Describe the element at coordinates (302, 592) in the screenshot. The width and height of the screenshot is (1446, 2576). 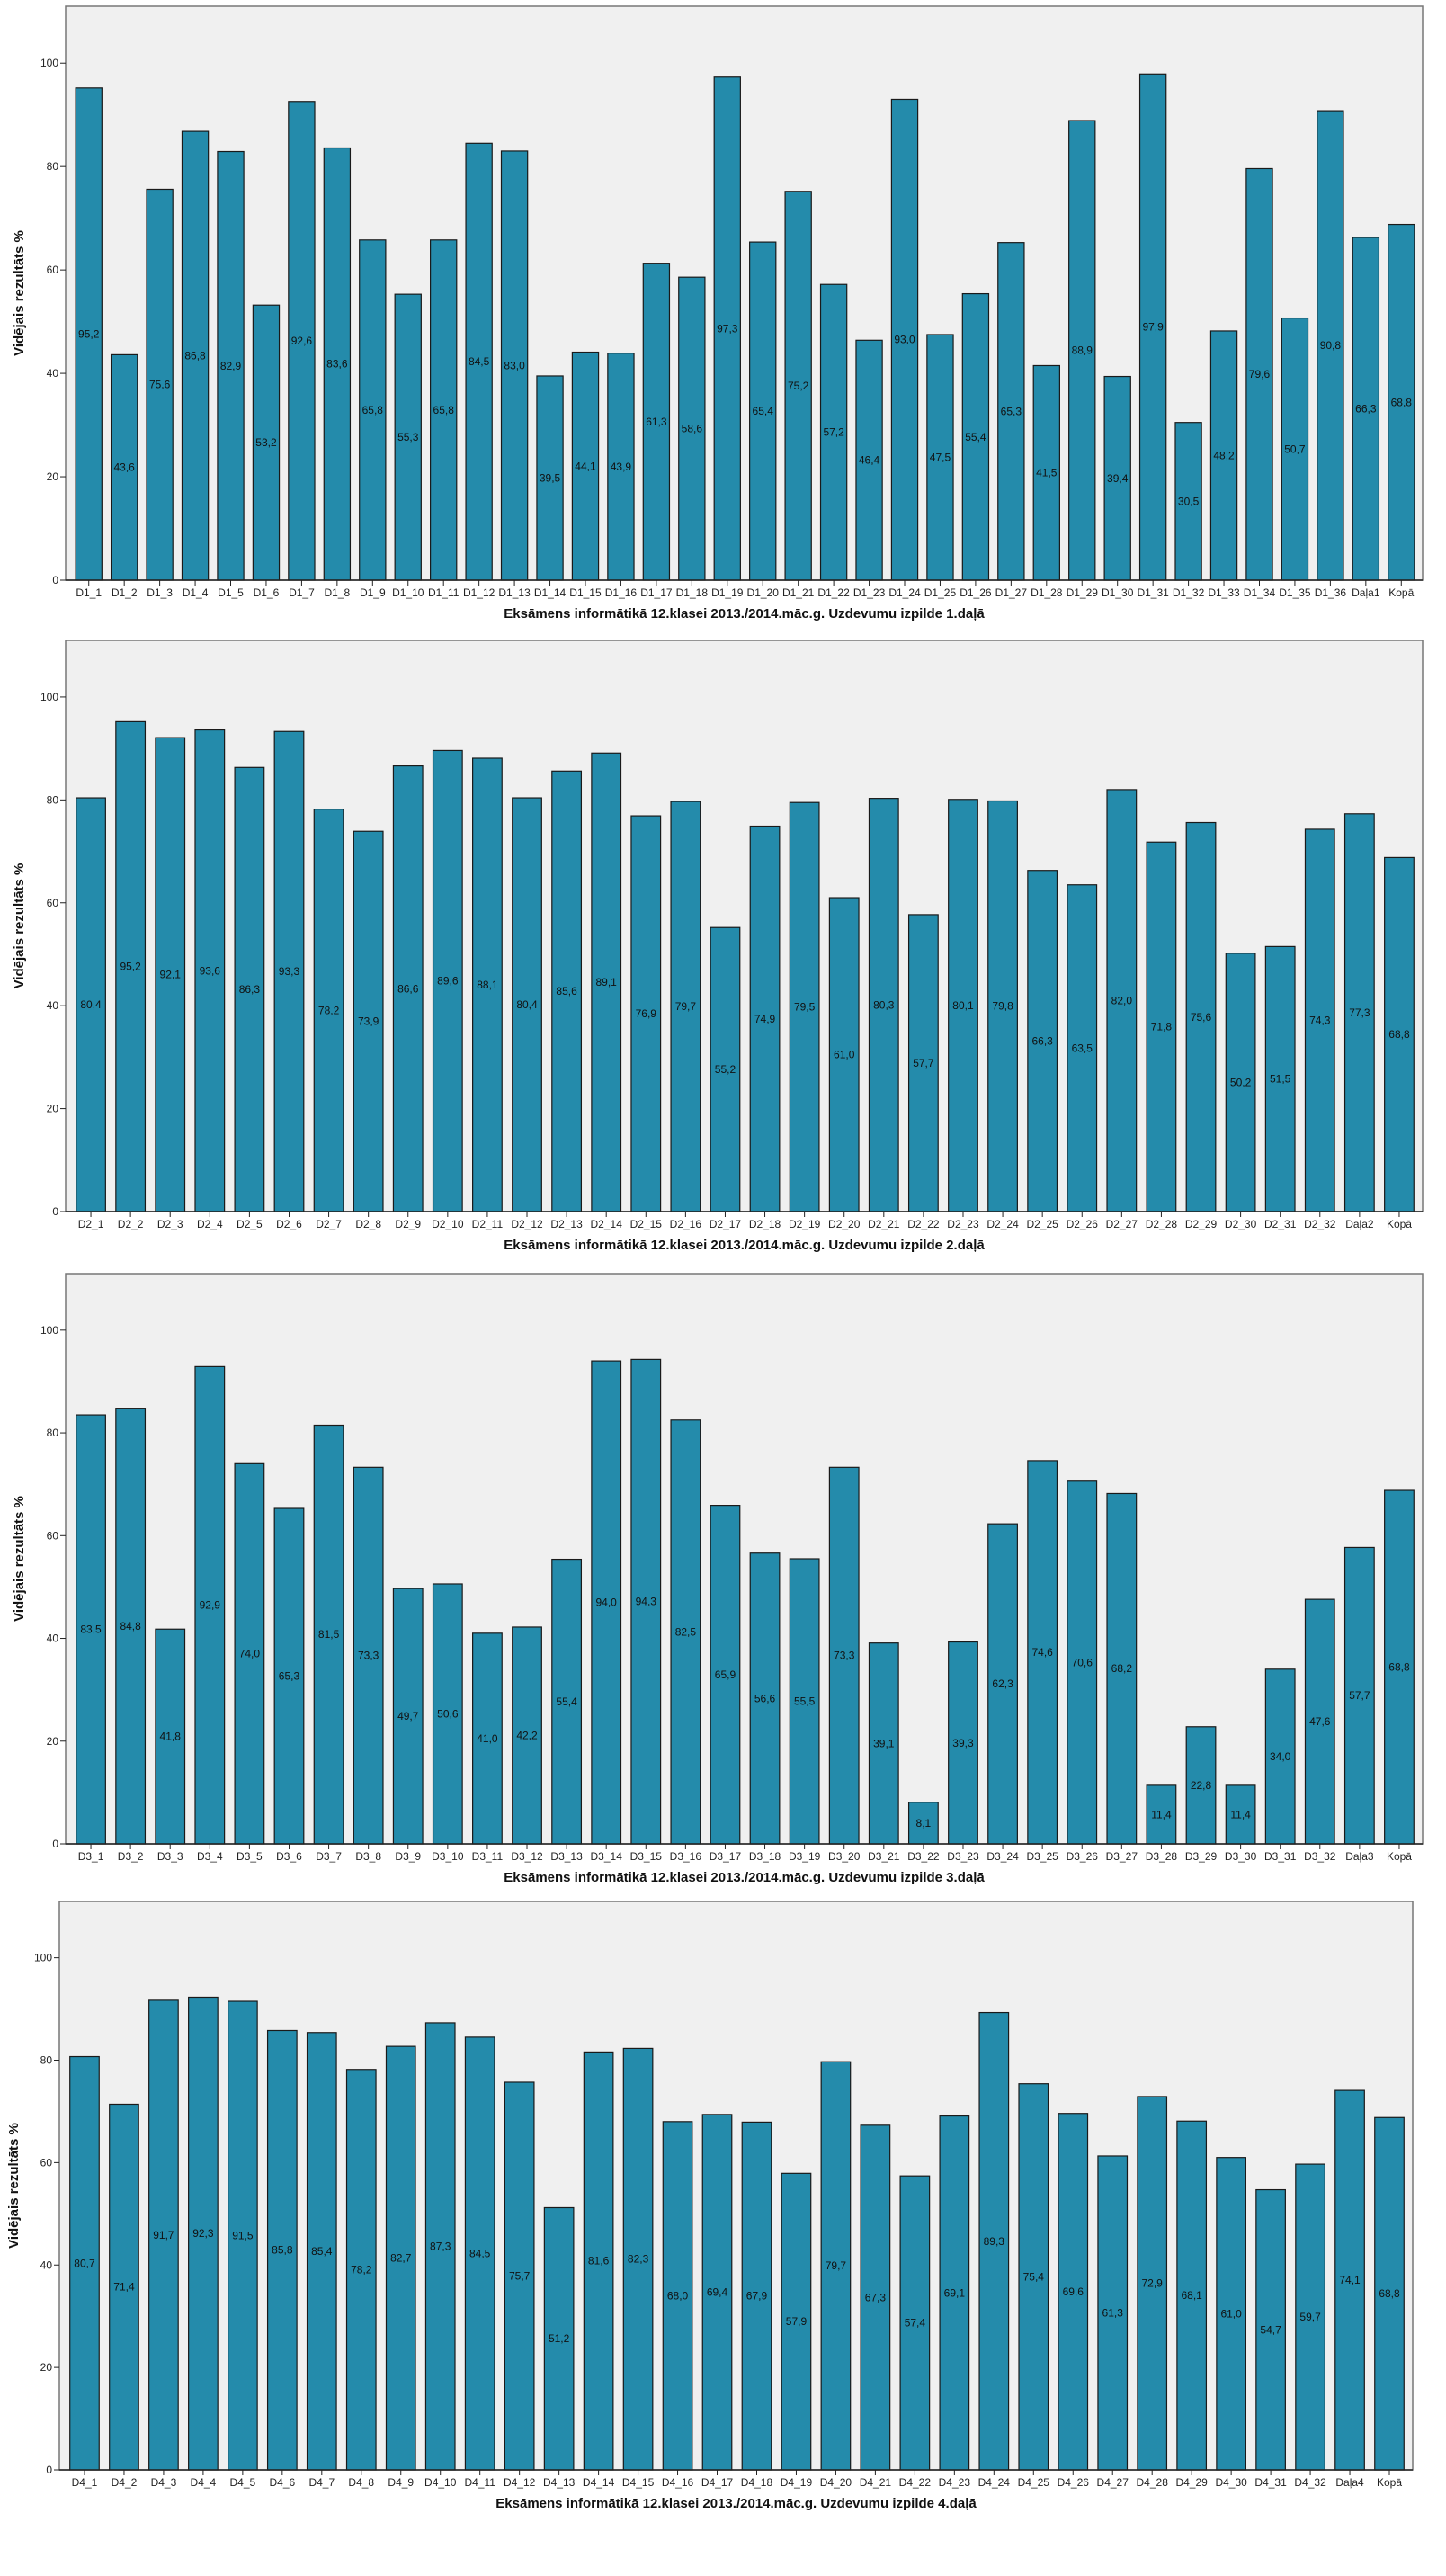
I see `x-tick-label: D1_7` at that location.